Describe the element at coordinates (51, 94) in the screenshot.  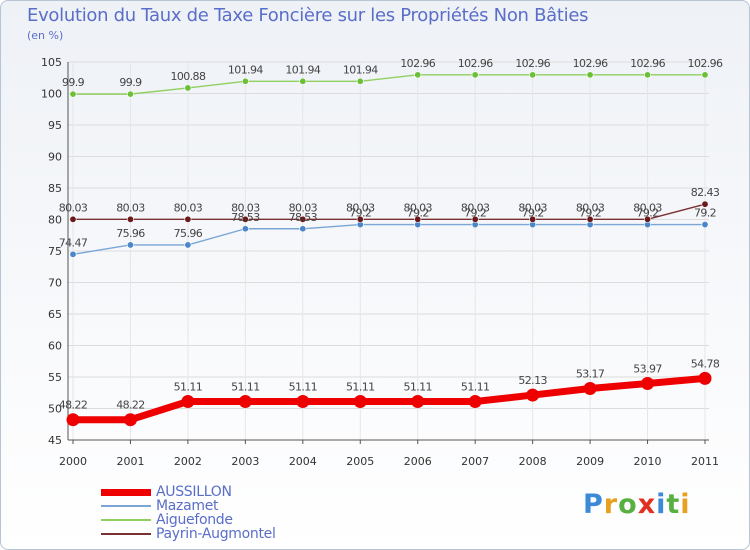
I see `y-tick-label: 100` at that location.